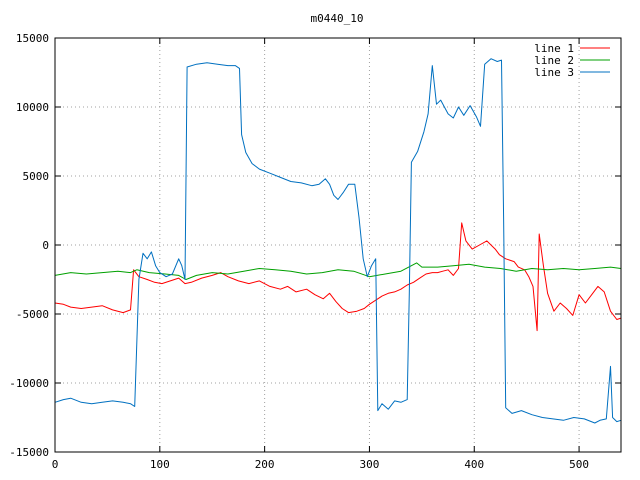 The image size is (640, 480). I want to click on x-tick-label: 100, so click(160, 464).